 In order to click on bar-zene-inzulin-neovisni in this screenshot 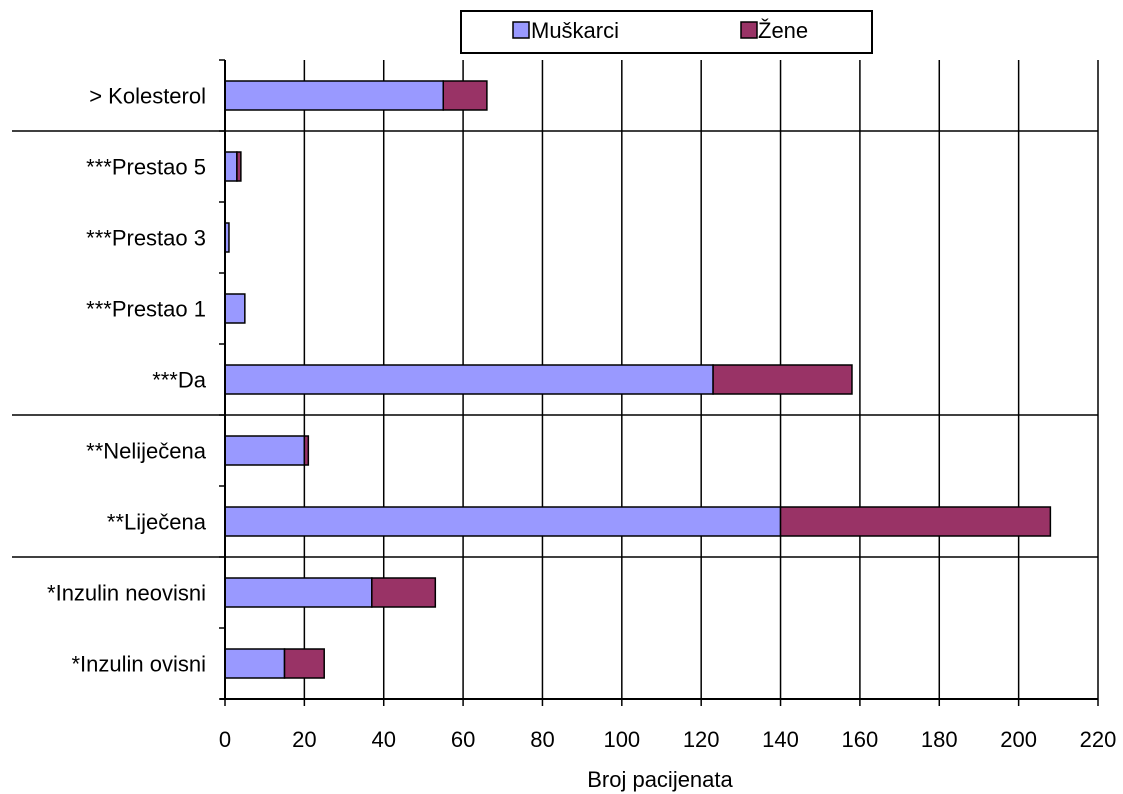, I will do `click(404, 592)`.